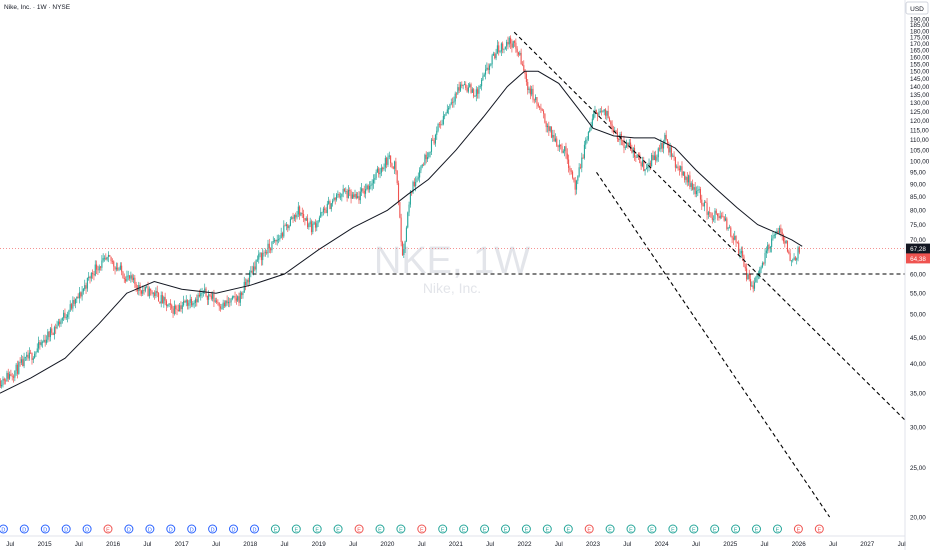 The width and height of the screenshot is (932, 555). What do you see at coordinates (918, 211) in the screenshot?
I see `y-tick-label: 80,00` at bounding box center [918, 211].